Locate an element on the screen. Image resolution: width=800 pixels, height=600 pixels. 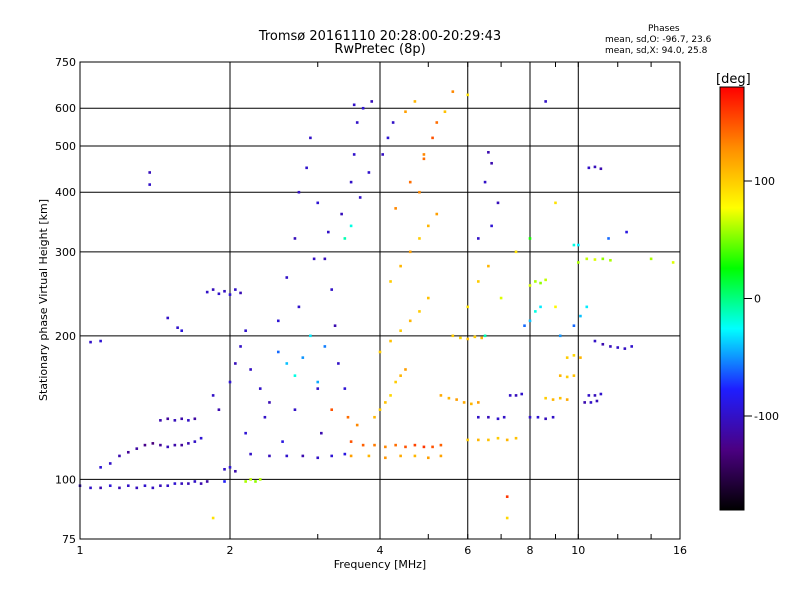
phase-stats-heading: Phases is located at coordinates (664, 29).